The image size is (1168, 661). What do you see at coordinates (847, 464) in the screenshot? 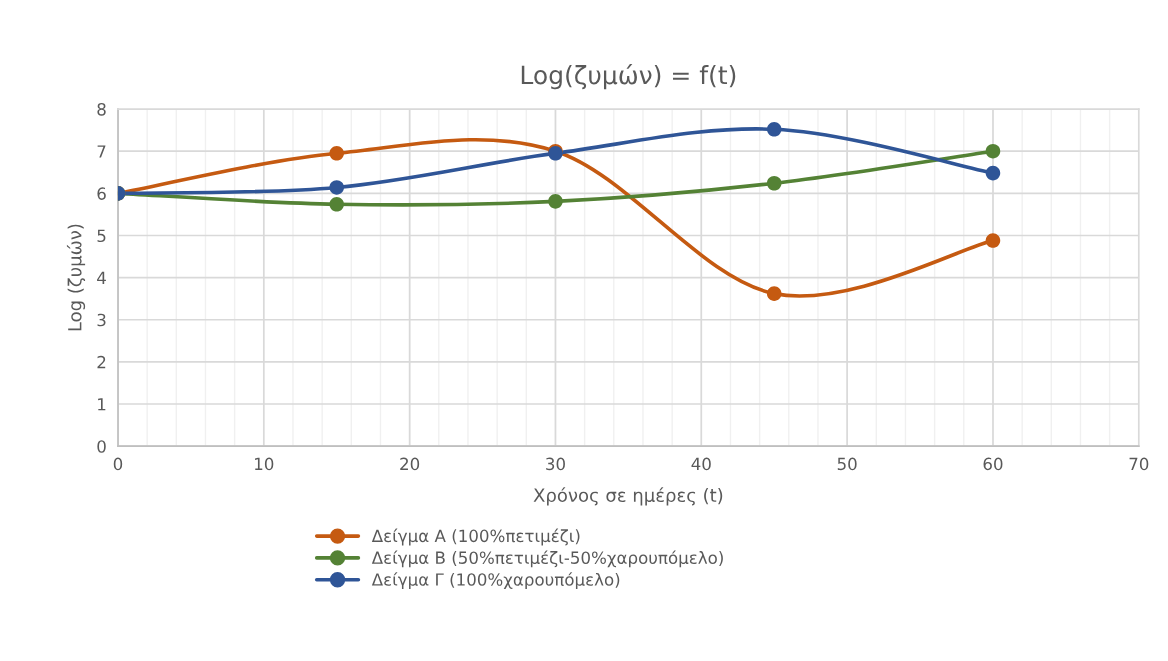
I see `x-tick-label: 50` at bounding box center [847, 464].